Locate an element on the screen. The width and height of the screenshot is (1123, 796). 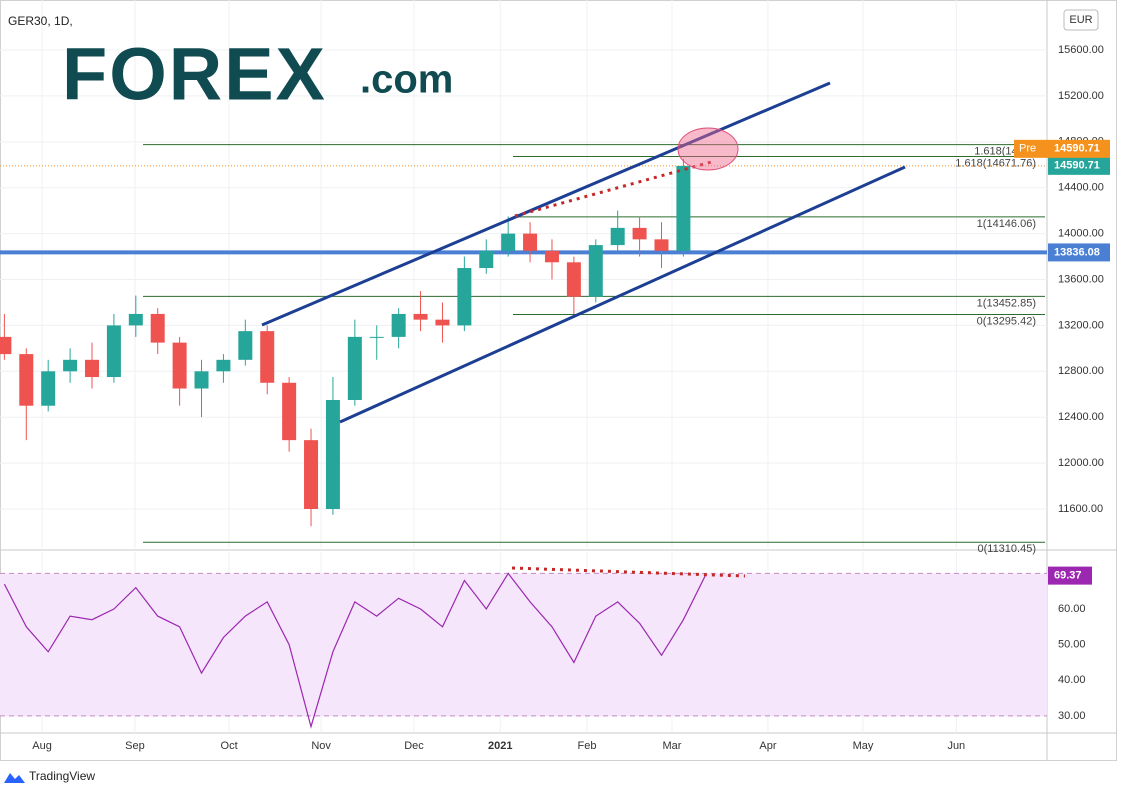
fib-label: 0(13295.42) is located at coordinates (1006, 321).